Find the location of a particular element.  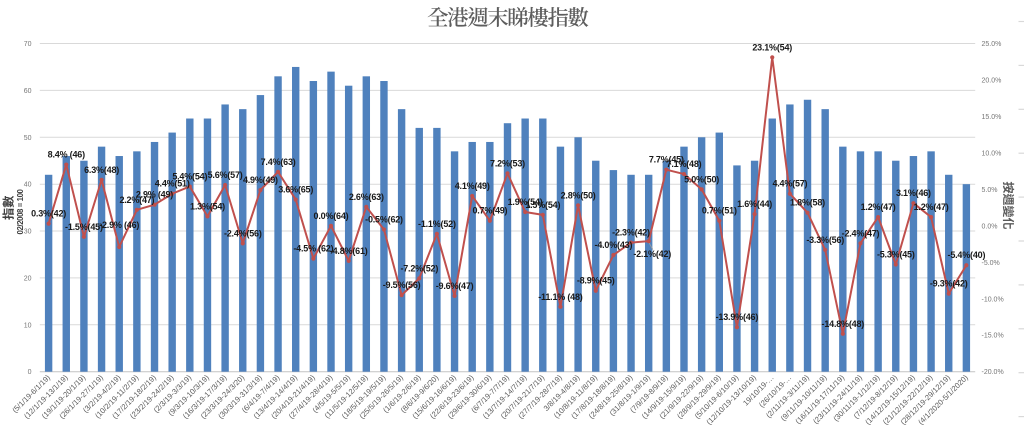

svg-text: -15.0% is located at coordinates (993, 336).